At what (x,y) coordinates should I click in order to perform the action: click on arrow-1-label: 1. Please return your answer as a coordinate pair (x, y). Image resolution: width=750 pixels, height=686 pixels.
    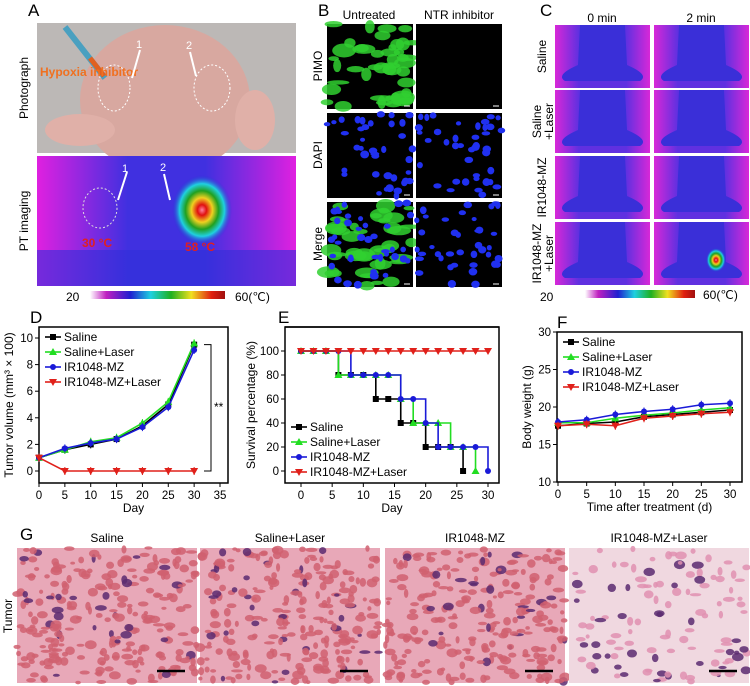
    Looking at the image, I should click on (139, 45).